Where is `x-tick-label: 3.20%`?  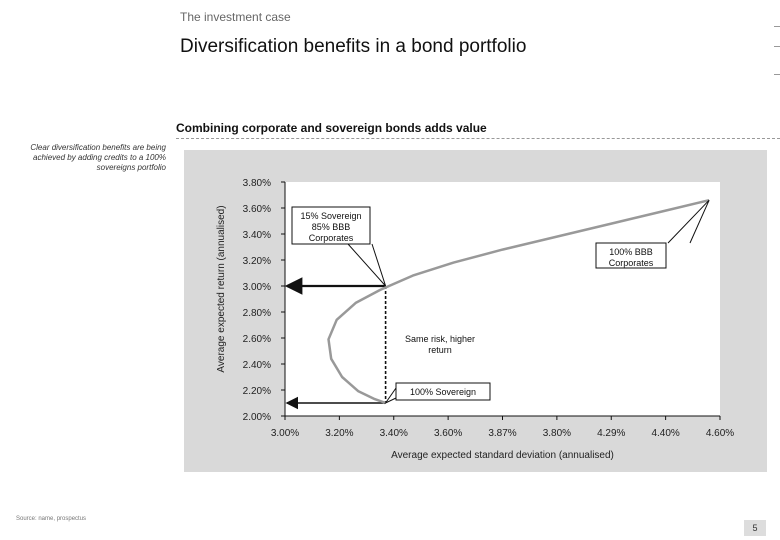 x-tick-label: 3.20% is located at coordinates (339, 433).